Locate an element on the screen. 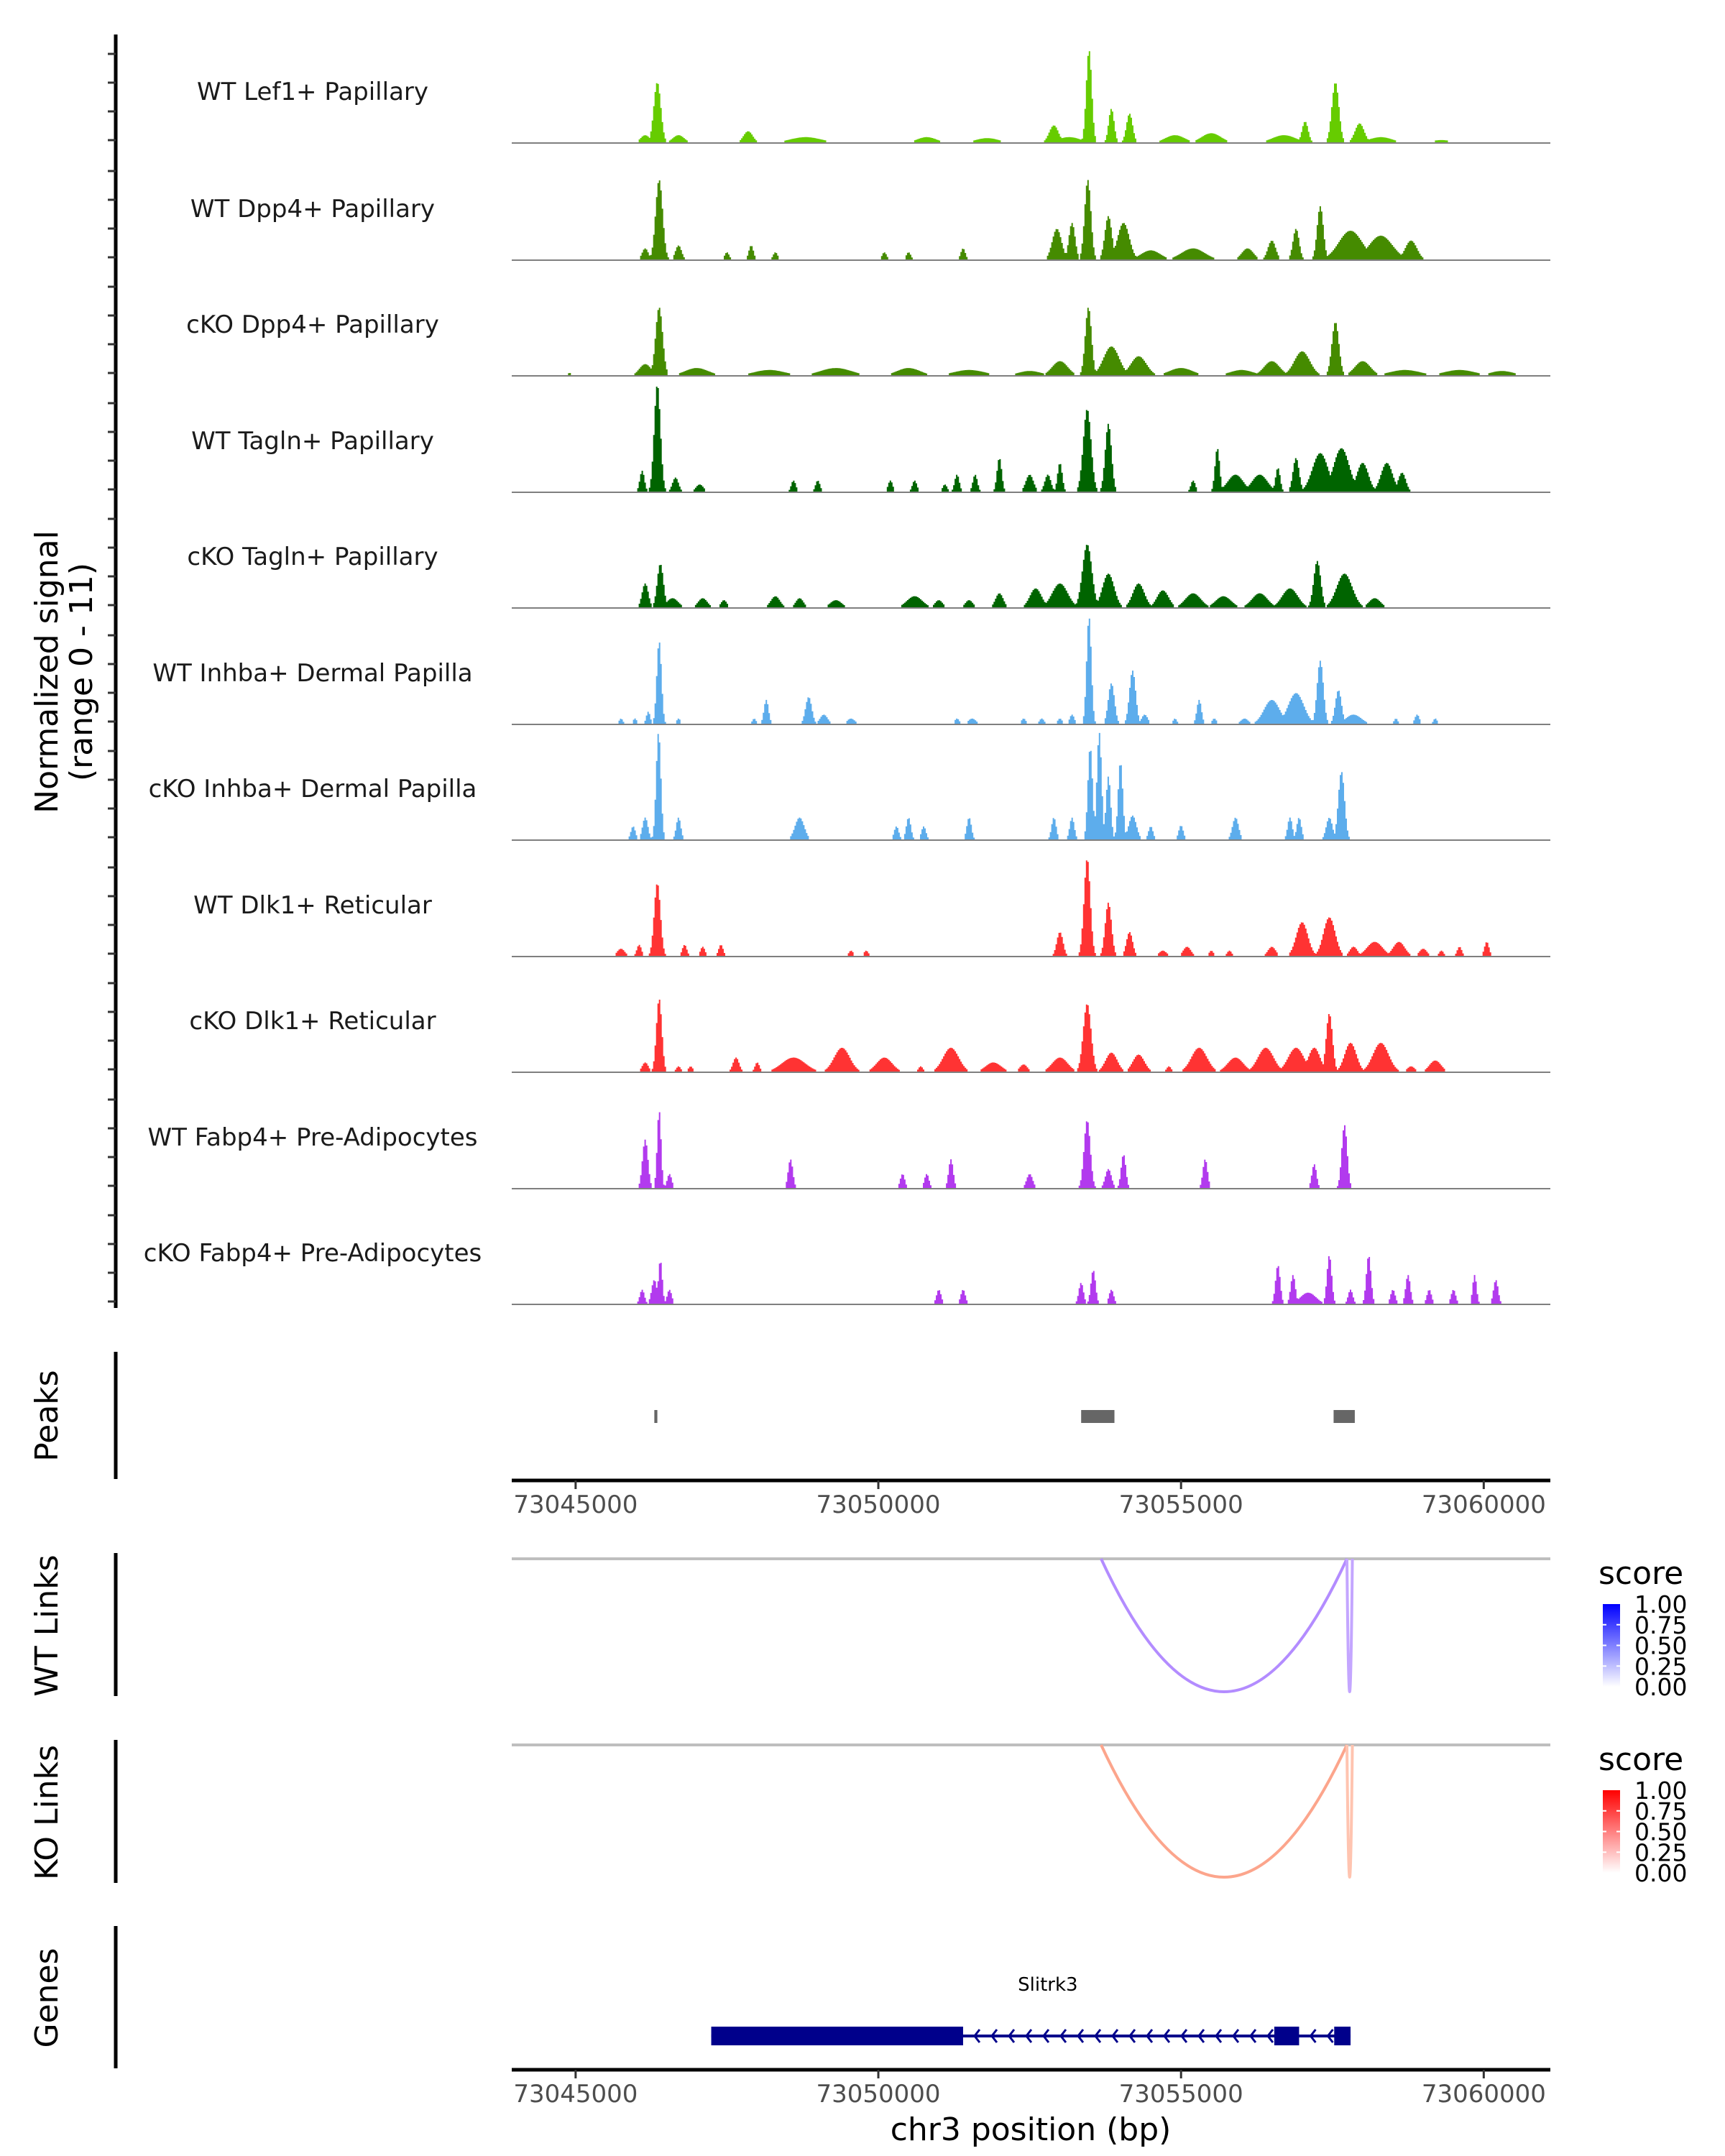 The height and width of the screenshot is (2156, 1725). track-label: cKO Dpp4+ Papillary is located at coordinates (312, 324).